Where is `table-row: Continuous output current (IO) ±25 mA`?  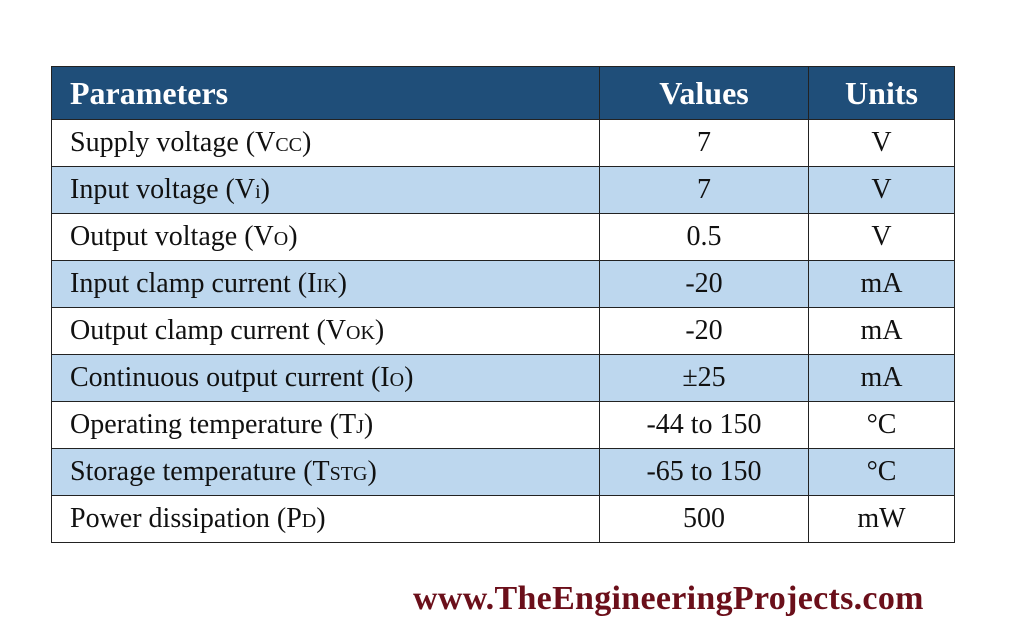
table-row: Continuous output current (IO) ±25 mA is located at coordinates (503, 378).